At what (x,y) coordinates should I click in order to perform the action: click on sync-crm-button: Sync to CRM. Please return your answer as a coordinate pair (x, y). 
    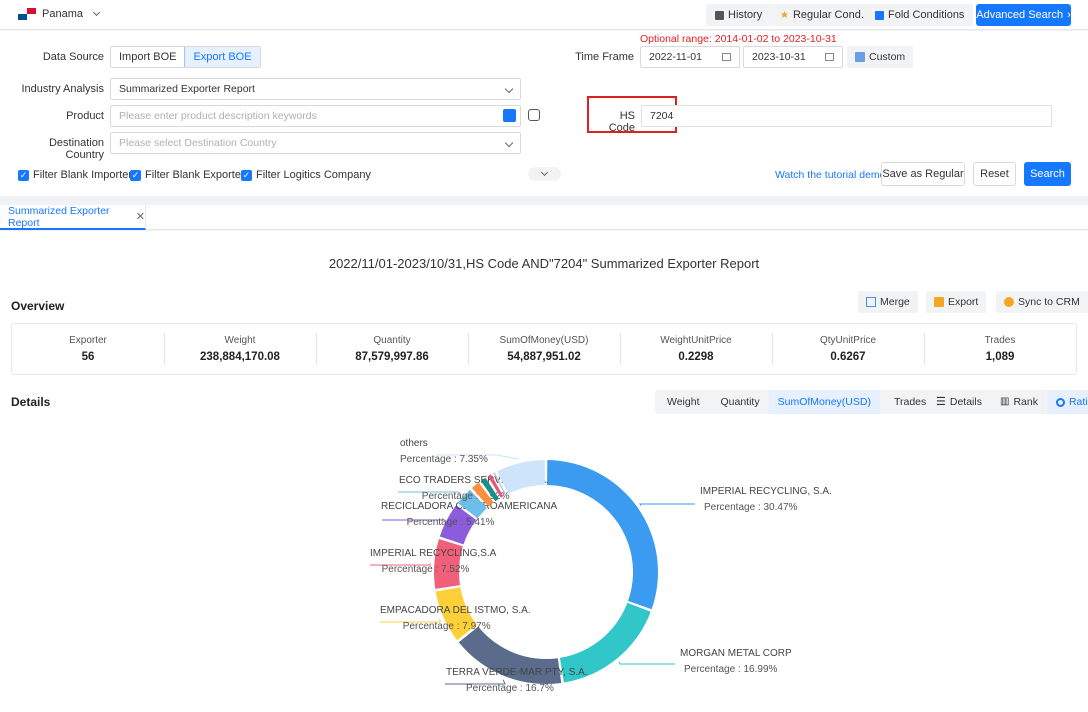
    Looking at the image, I should click on (1042, 302).